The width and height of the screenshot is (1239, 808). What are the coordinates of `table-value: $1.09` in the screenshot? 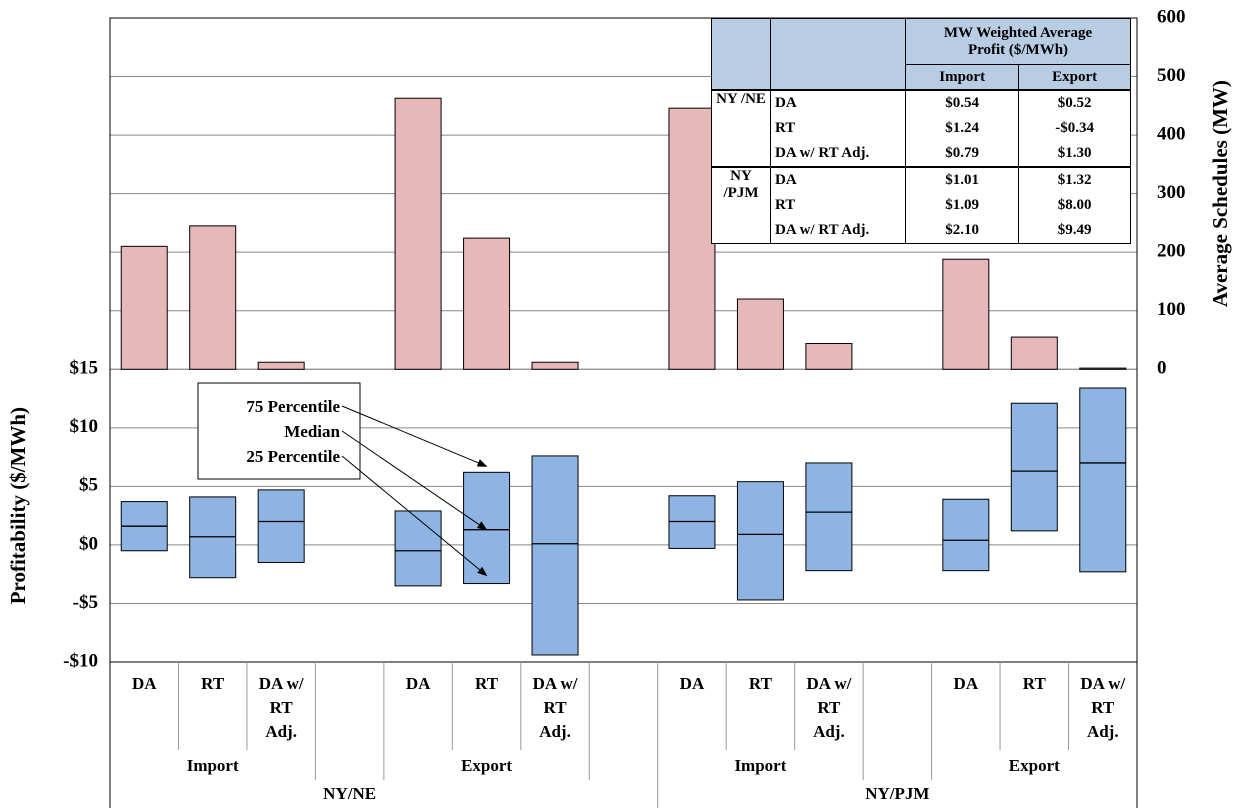 It's located at (962, 205).